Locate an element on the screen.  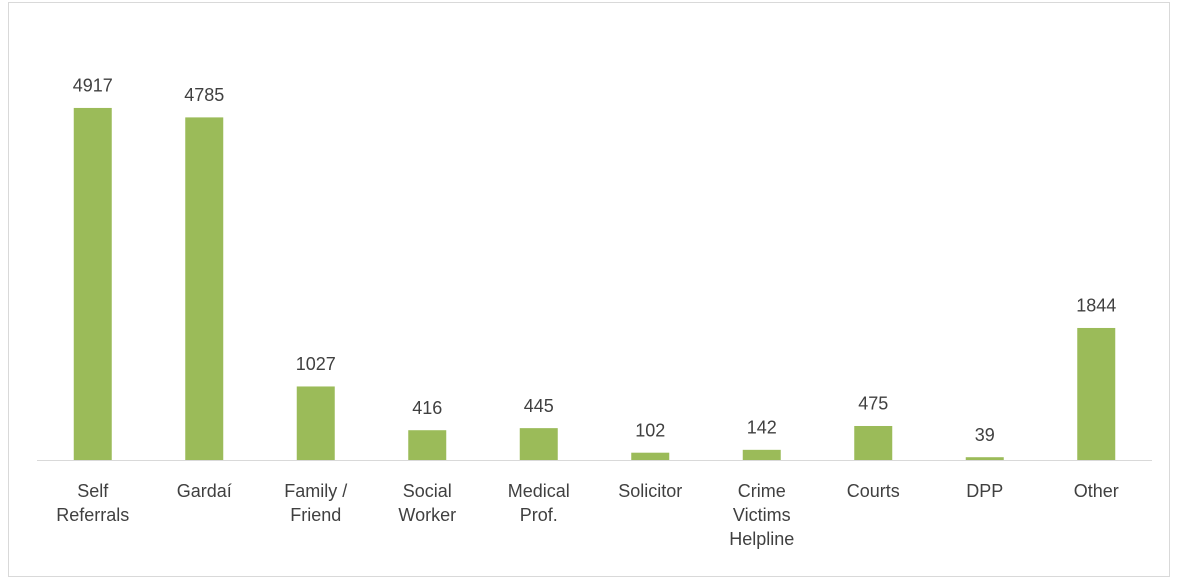
x-tick-label: Victims is located at coordinates (762, 515).